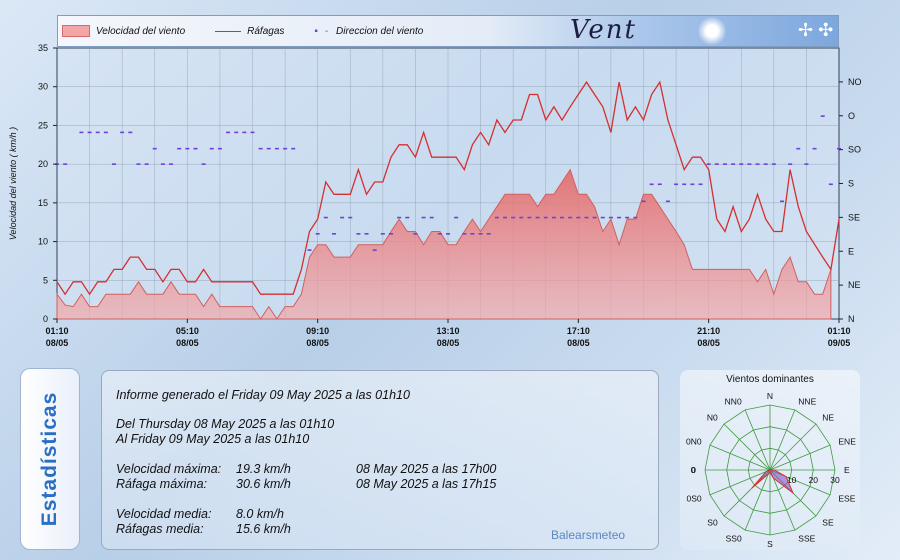  Describe the element at coordinates (847, 470) in the screenshot. I see `wind-rose-direction-label: E` at that location.